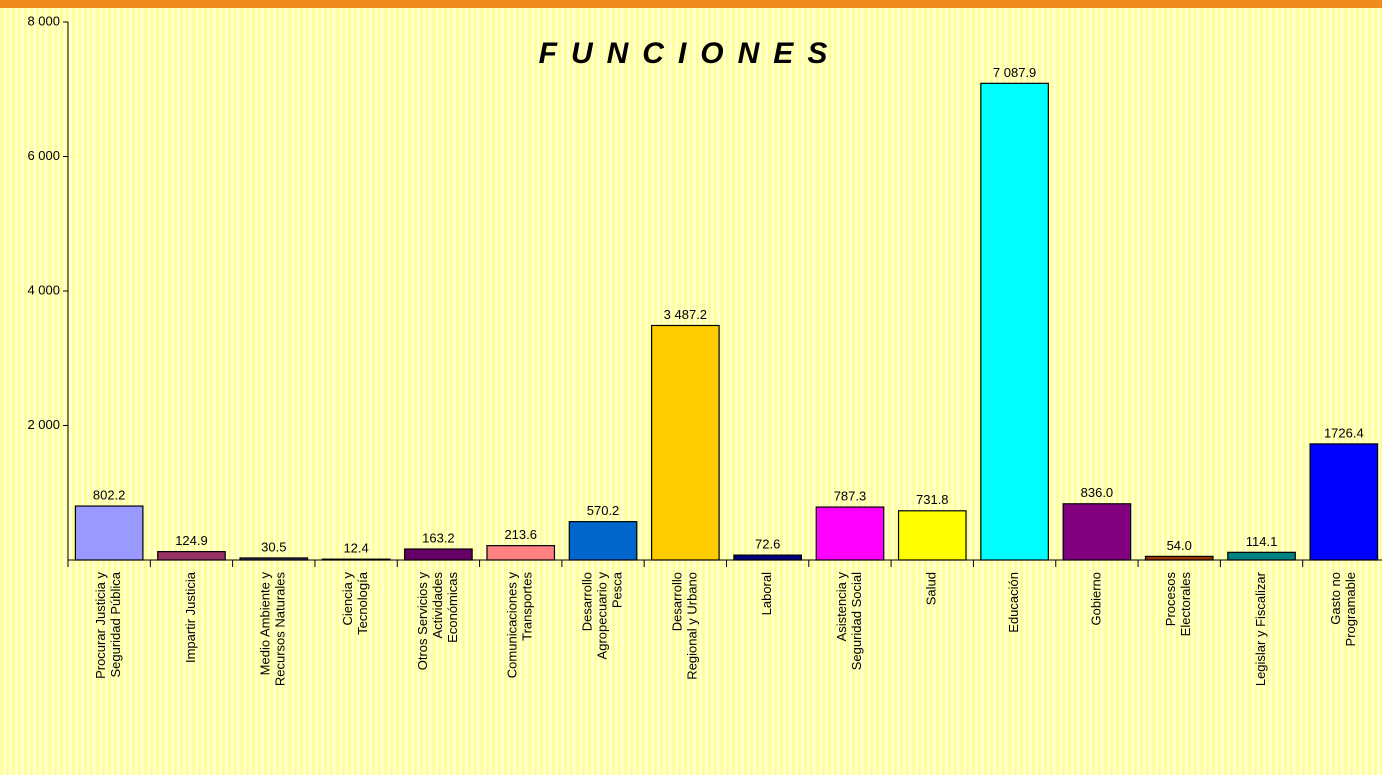 This screenshot has width=1382, height=775. I want to click on x-tick-label: Transportes, so click(527, 606).